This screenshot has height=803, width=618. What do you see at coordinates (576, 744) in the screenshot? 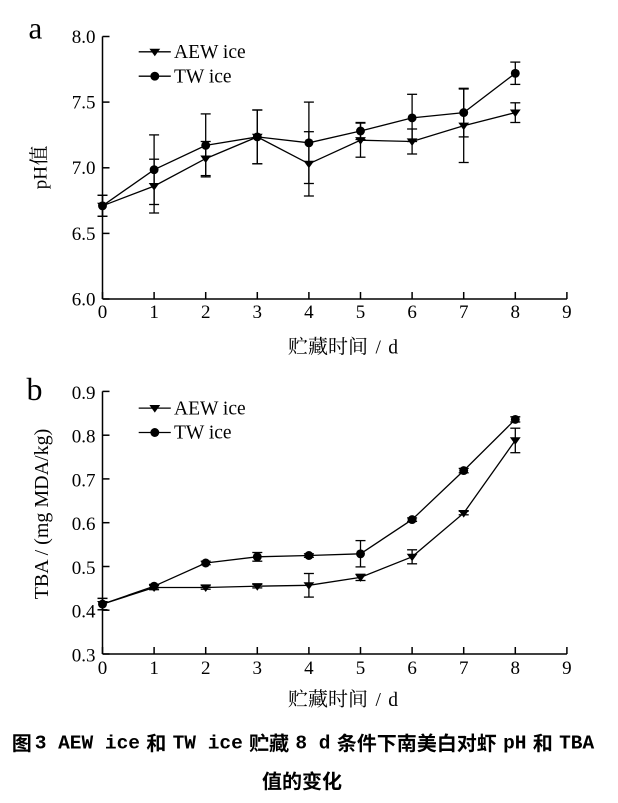
I see `svg-text: TBA` at bounding box center [576, 744].